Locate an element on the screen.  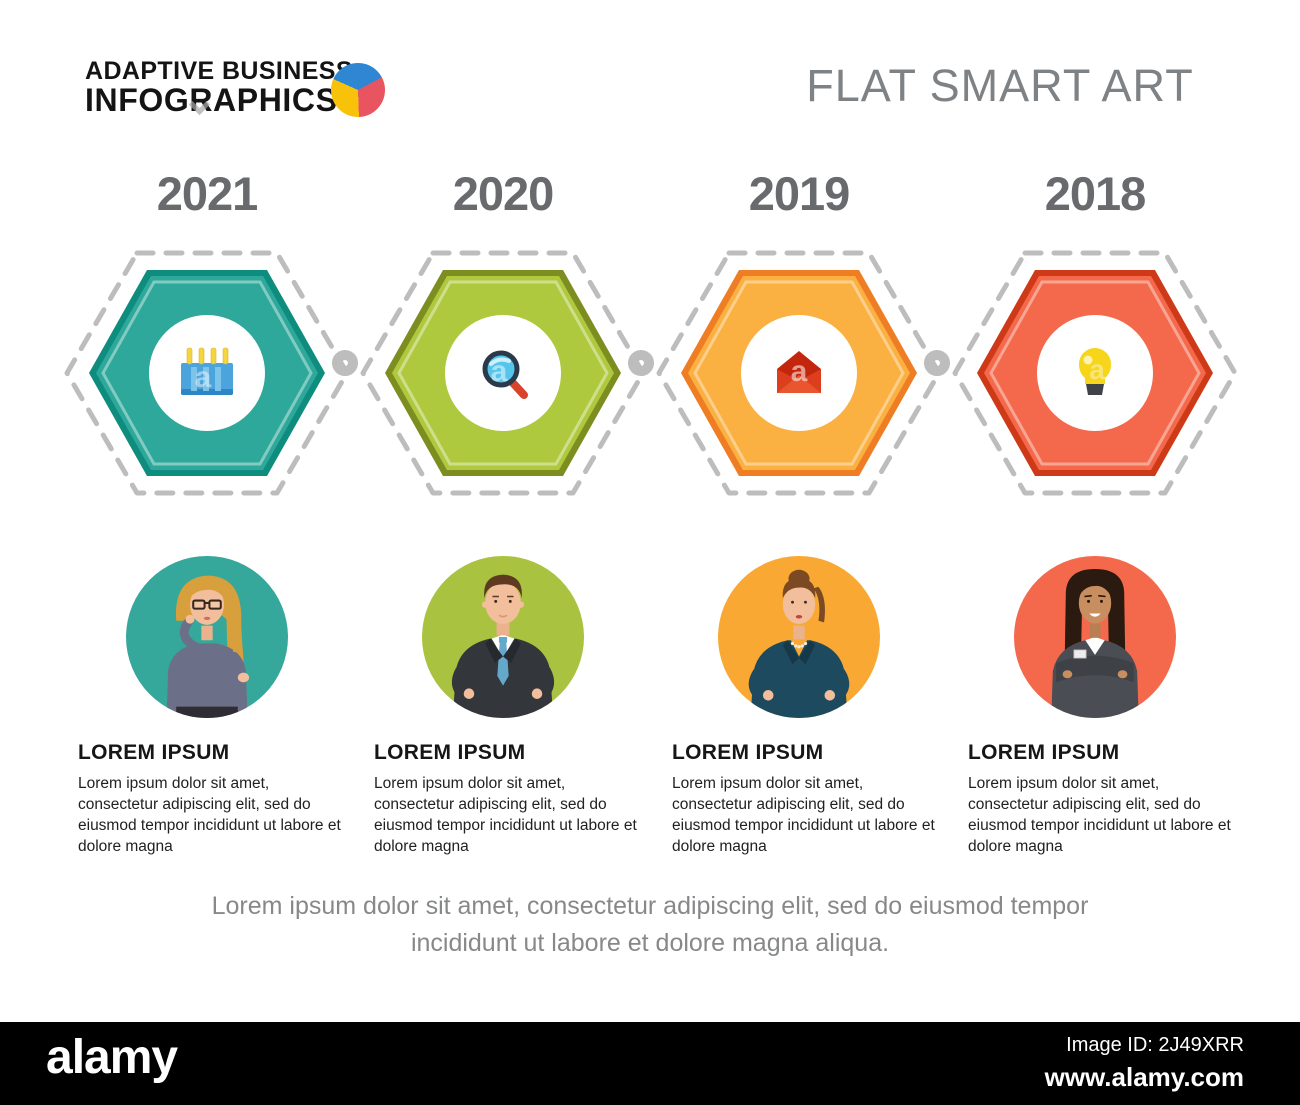
light-bulb-icon: a is located at coordinates (1095, 371).